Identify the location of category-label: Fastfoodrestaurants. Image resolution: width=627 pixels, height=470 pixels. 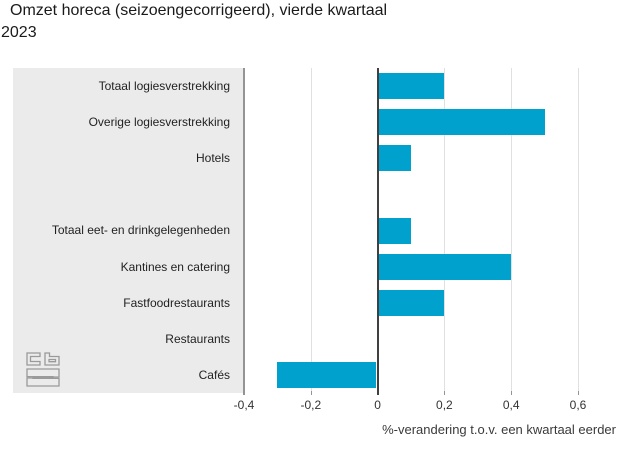
(176, 302).